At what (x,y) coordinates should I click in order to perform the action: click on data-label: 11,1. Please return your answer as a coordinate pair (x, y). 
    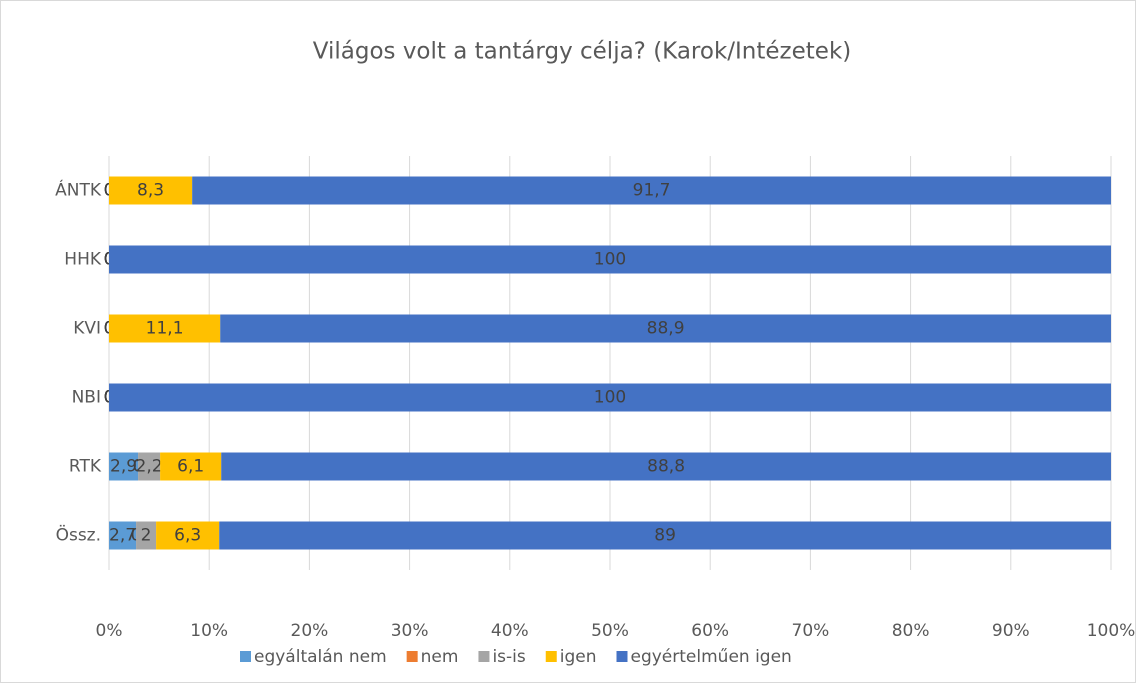
    Looking at the image, I should click on (165, 329).